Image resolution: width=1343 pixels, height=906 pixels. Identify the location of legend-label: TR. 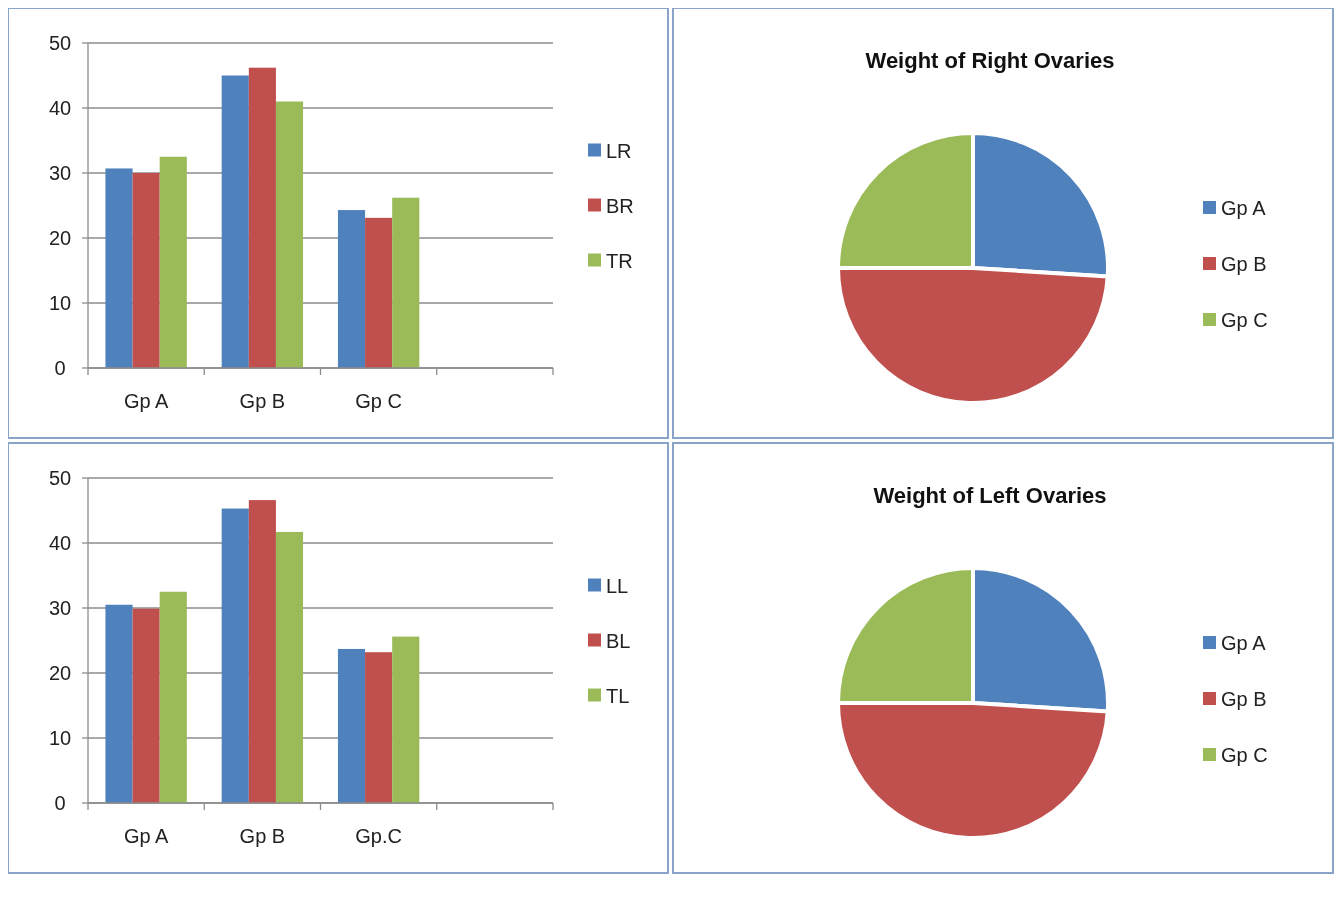
(619, 260).